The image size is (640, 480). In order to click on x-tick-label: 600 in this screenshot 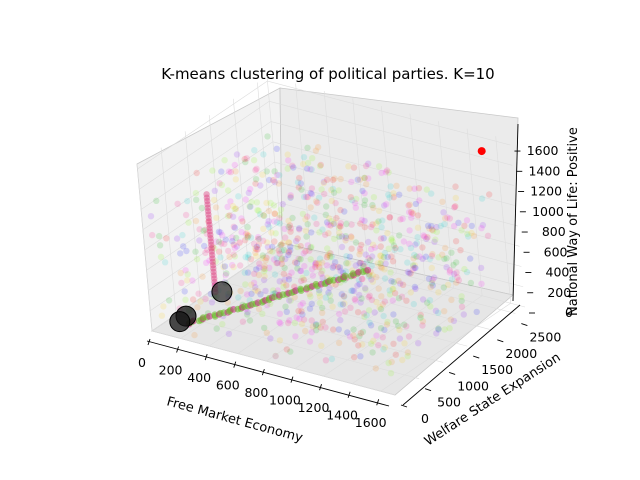, I will do `click(228, 385)`.